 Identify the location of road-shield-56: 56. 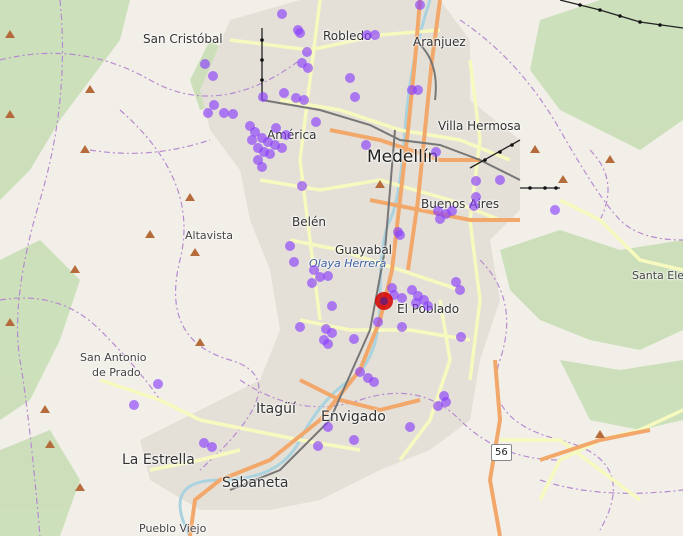
(501, 452).